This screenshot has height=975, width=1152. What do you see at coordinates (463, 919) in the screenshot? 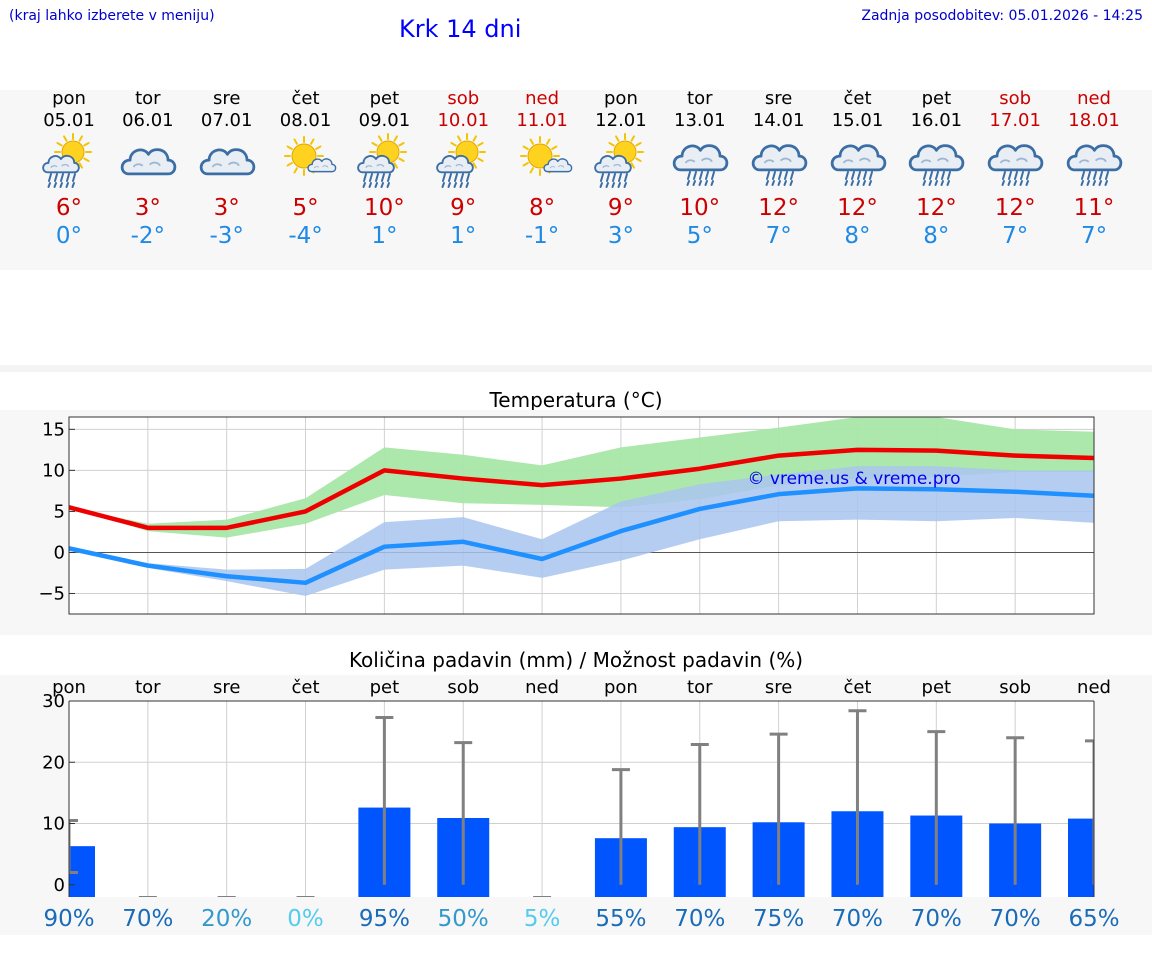
I see `precip-chance-label: 50%` at bounding box center [463, 919].